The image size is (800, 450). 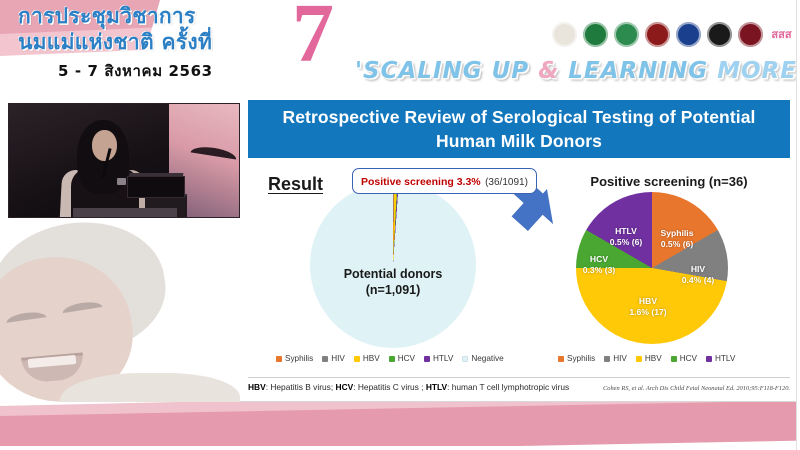 I want to click on webcam-speaker-badge, so click(x=121, y=181).